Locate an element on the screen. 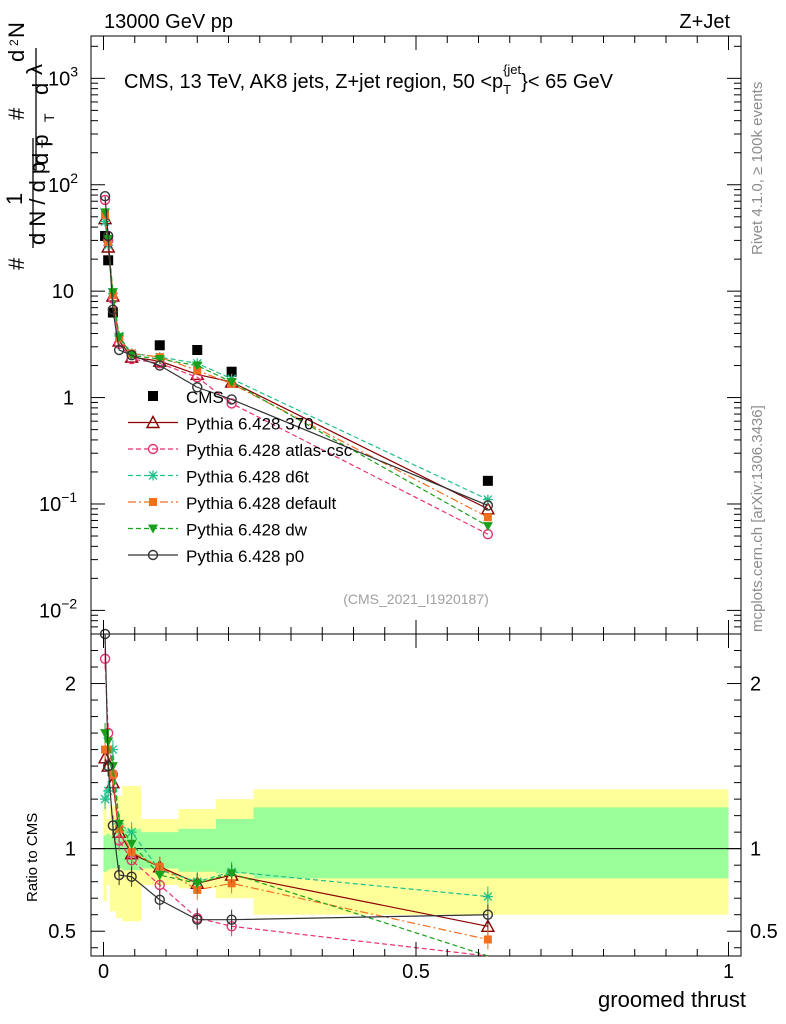  main-y-axis-label: # d N / d p T 1 # d p T d λ d 2 N is located at coordinates (29, 146).